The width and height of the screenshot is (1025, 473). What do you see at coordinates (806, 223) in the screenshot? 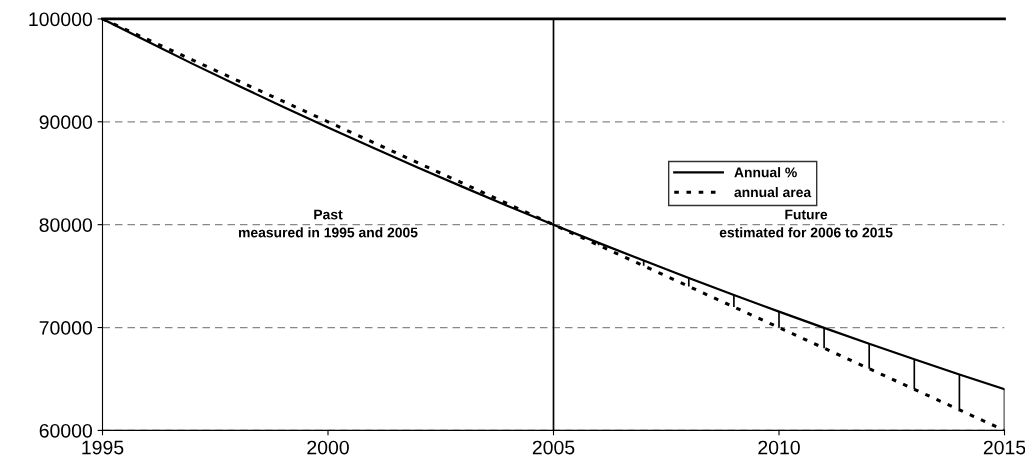
I see `annotation: Future estimated for 2006 to 2015` at bounding box center [806, 223].